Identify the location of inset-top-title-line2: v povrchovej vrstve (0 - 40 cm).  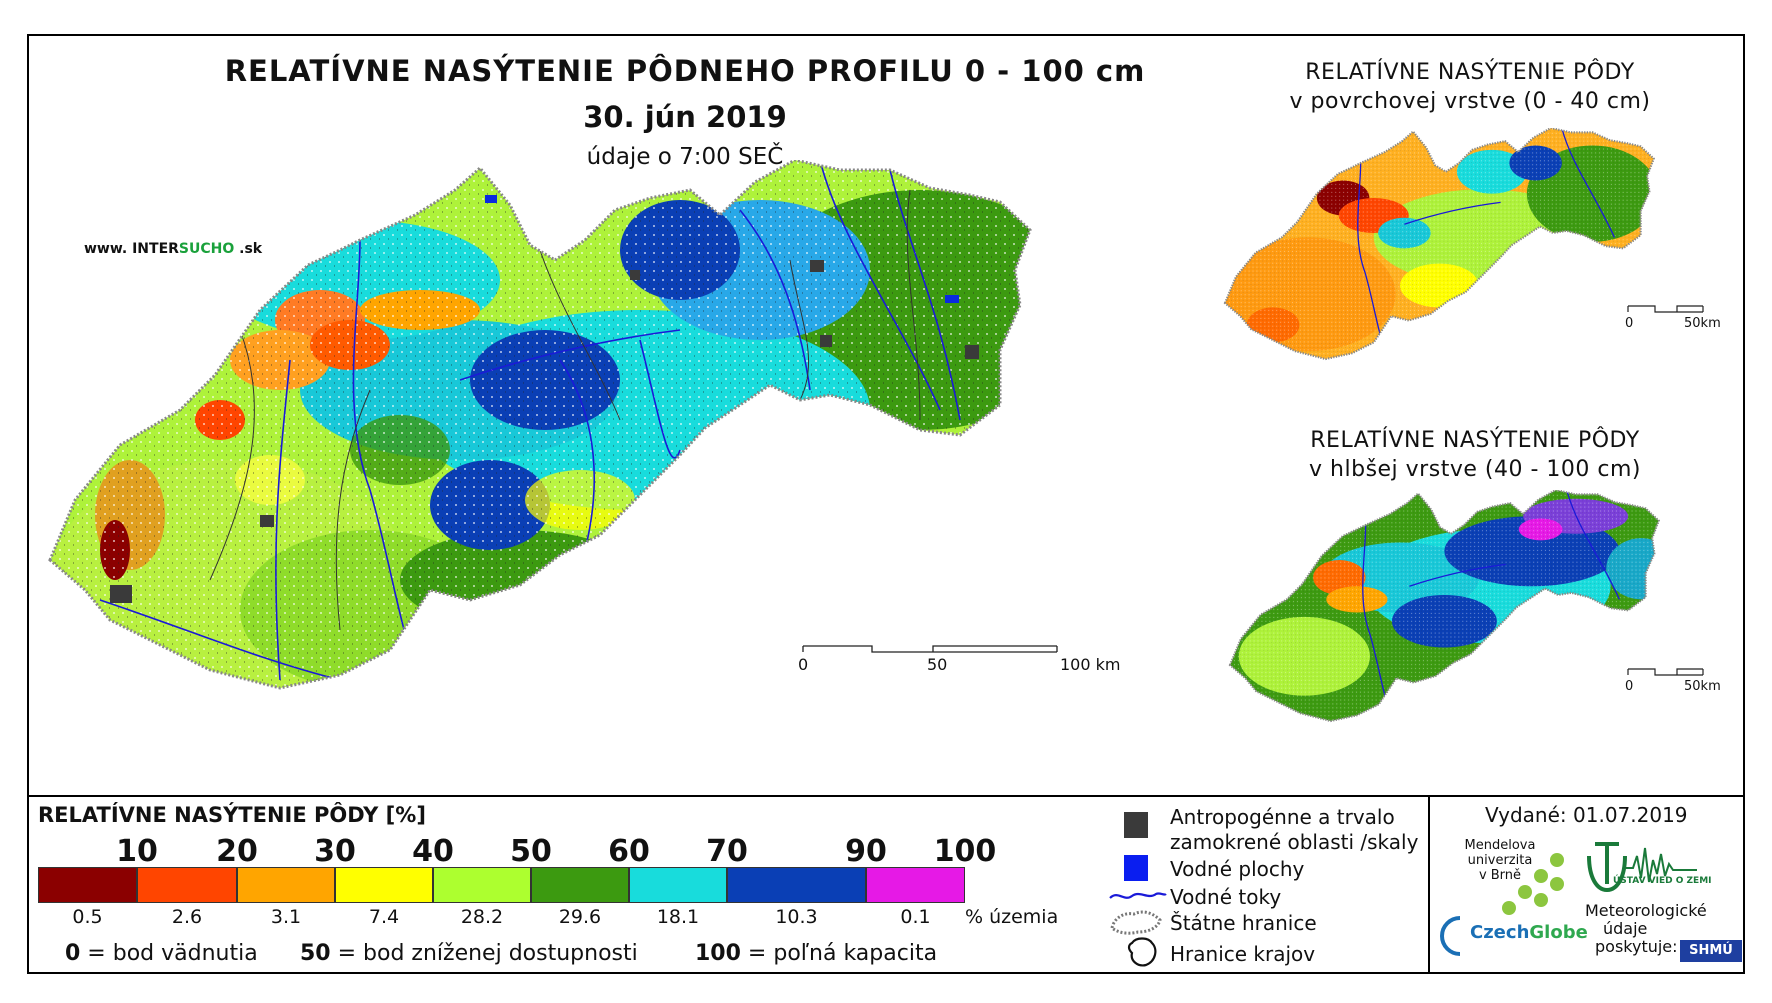
(1470, 101).